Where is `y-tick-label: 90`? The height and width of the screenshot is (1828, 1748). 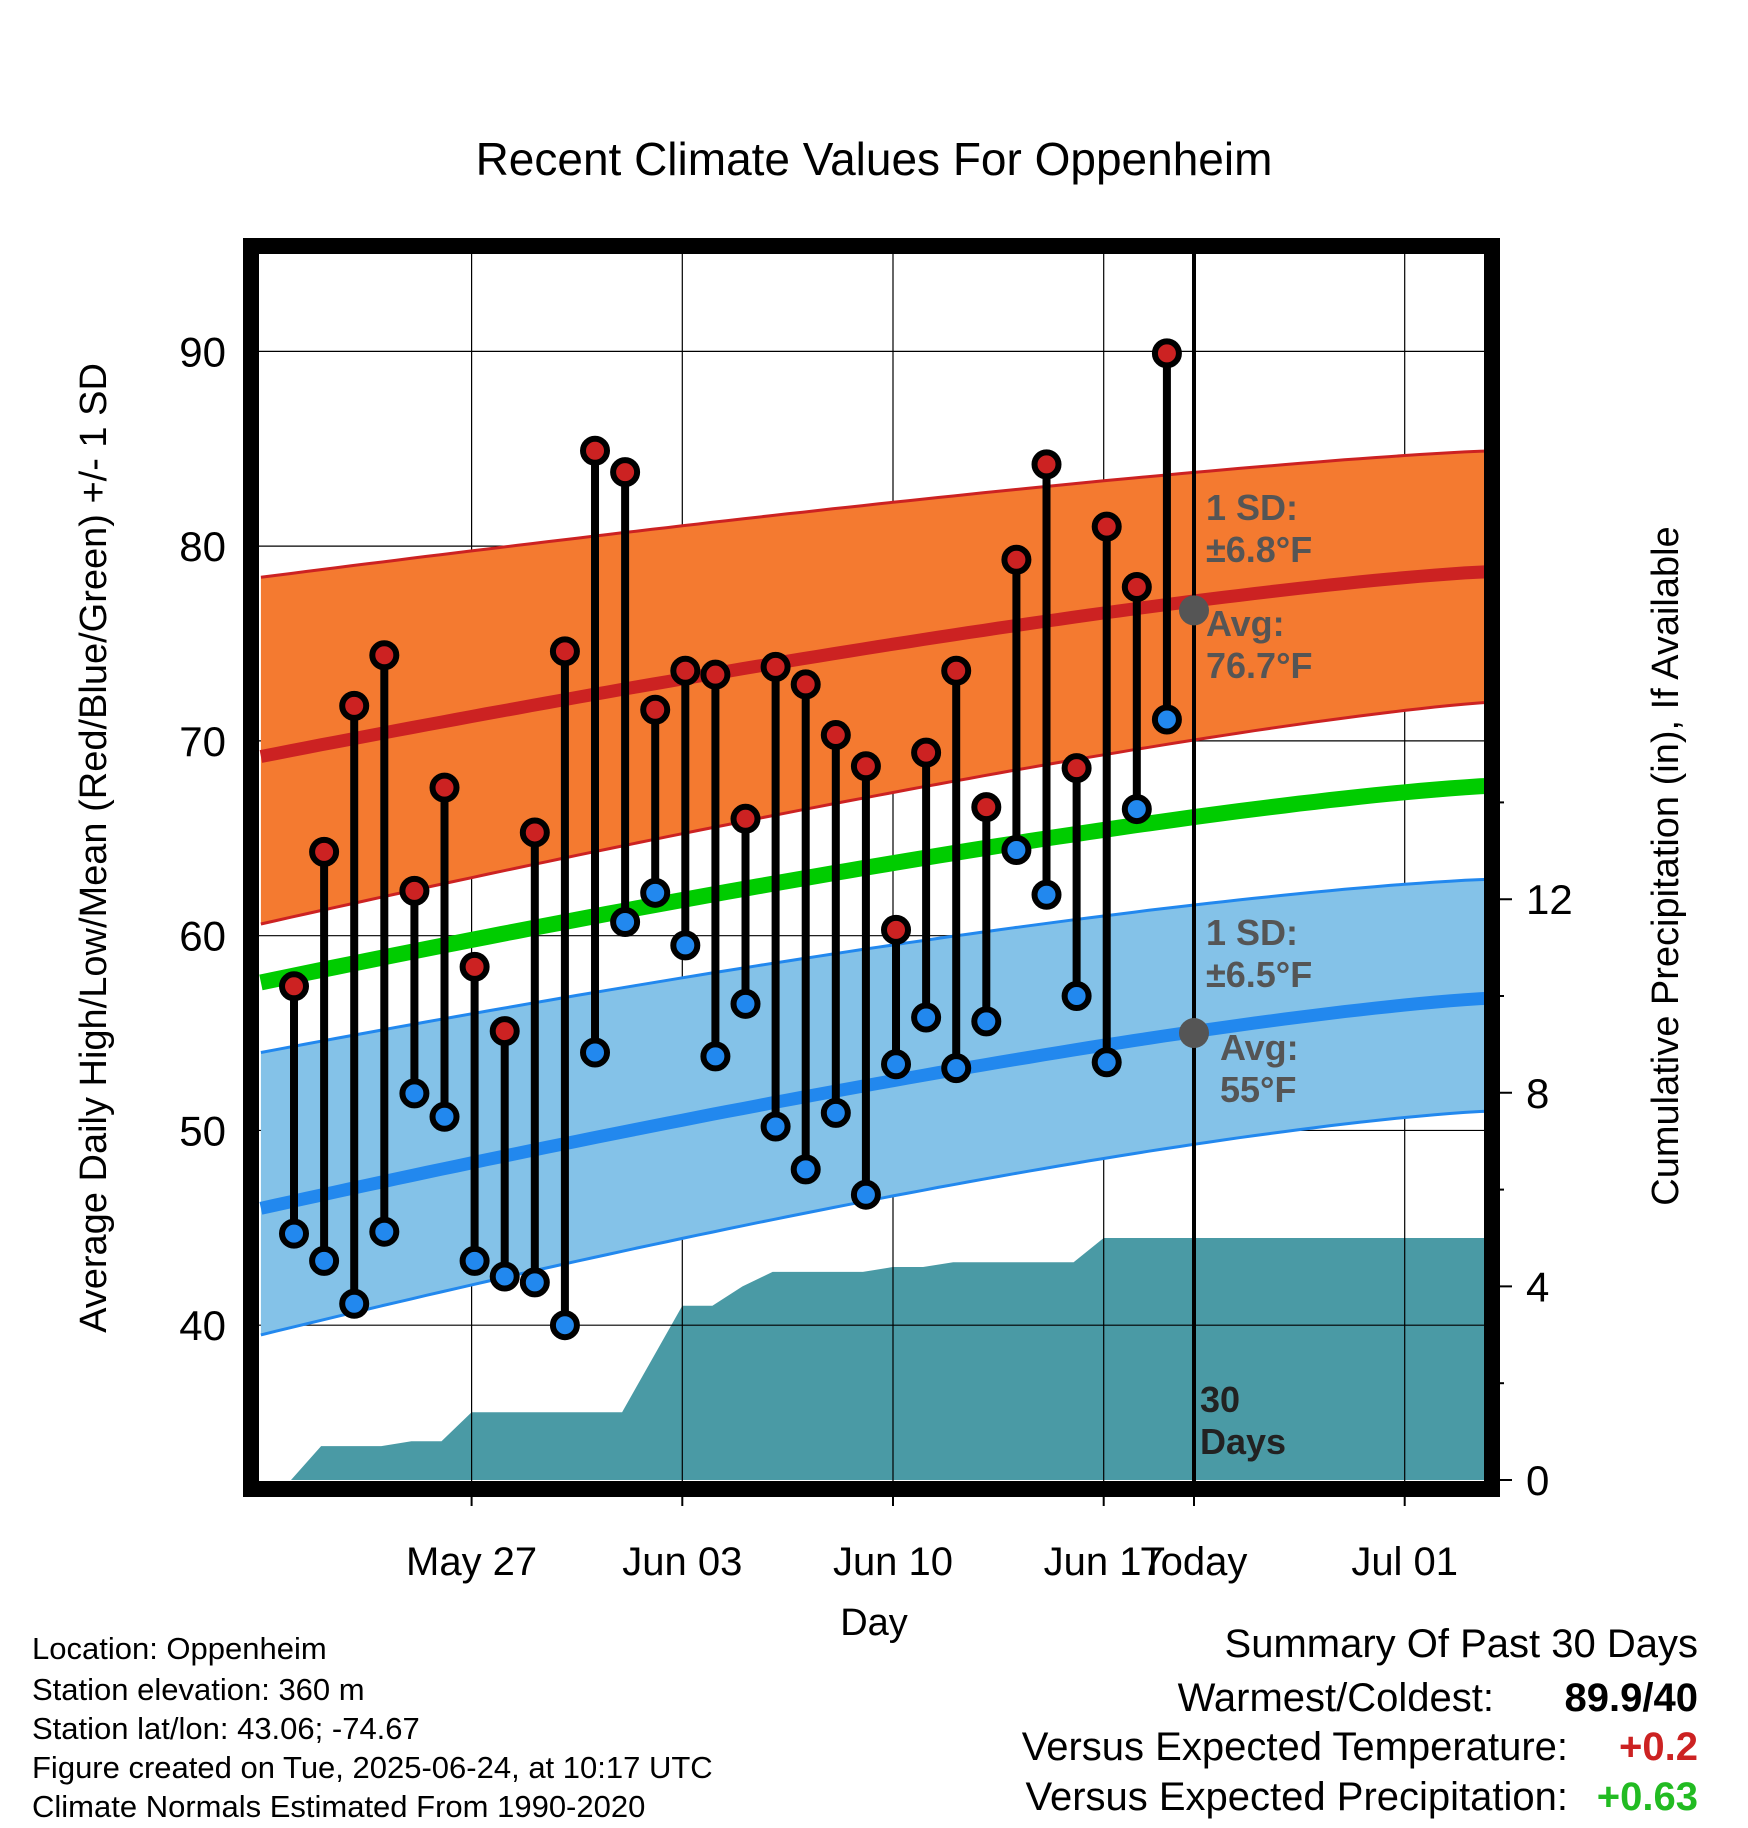 y-tick-label: 90 is located at coordinates (202, 351).